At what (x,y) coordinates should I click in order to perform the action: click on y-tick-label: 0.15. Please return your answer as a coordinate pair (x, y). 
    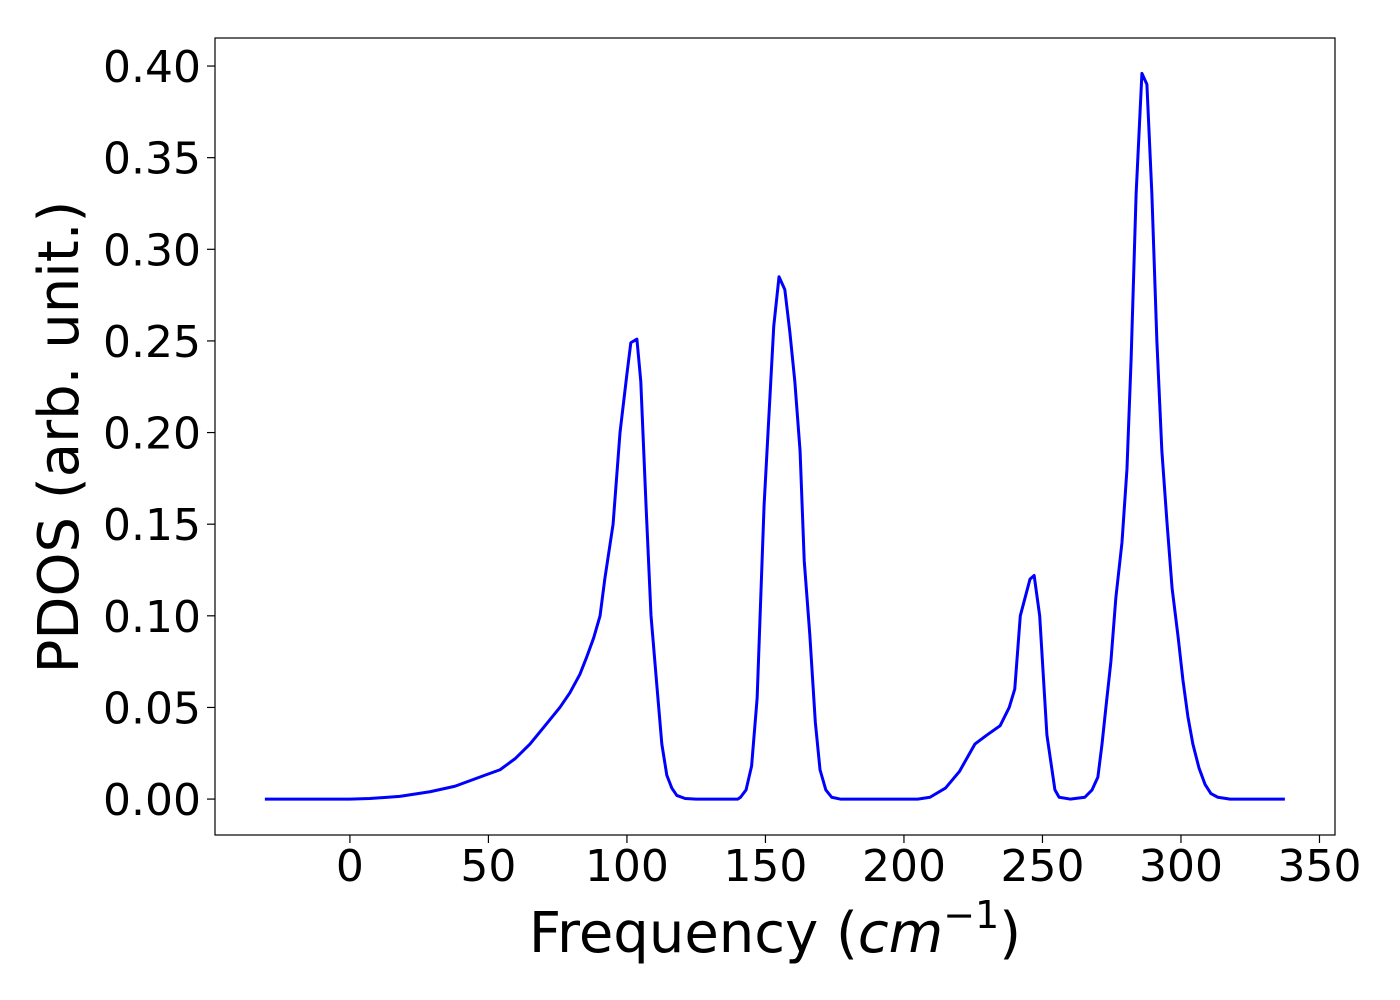
    Looking at the image, I should click on (152, 525).